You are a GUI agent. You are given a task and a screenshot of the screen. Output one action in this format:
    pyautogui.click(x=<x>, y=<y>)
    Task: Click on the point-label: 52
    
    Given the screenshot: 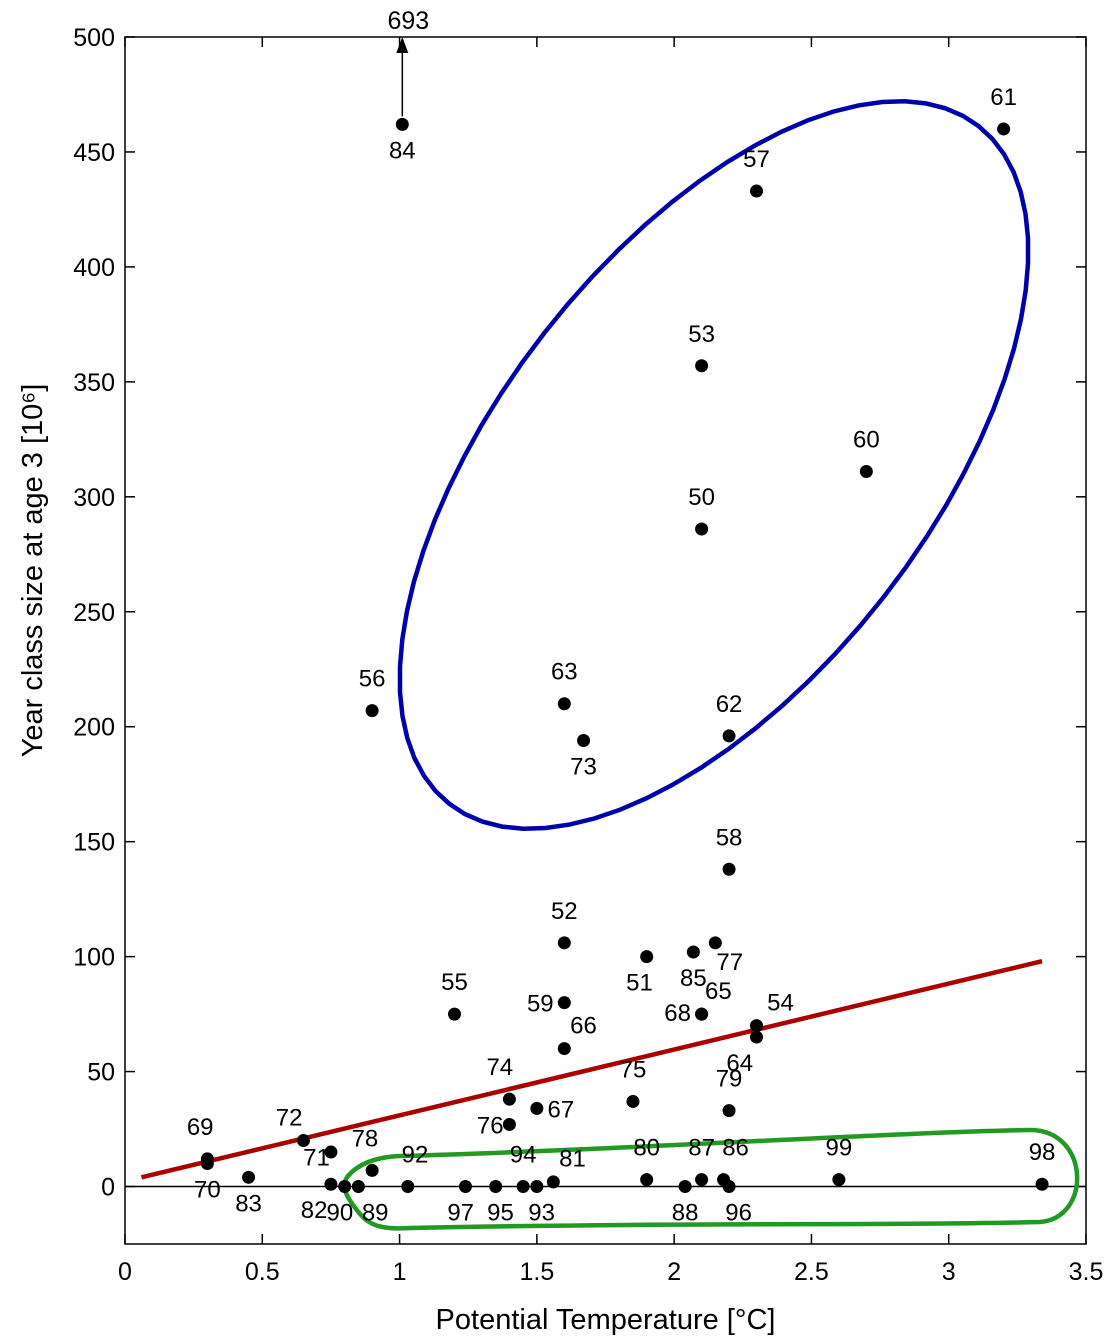 What is the action you would take?
    pyautogui.click(x=564, y=911)
    